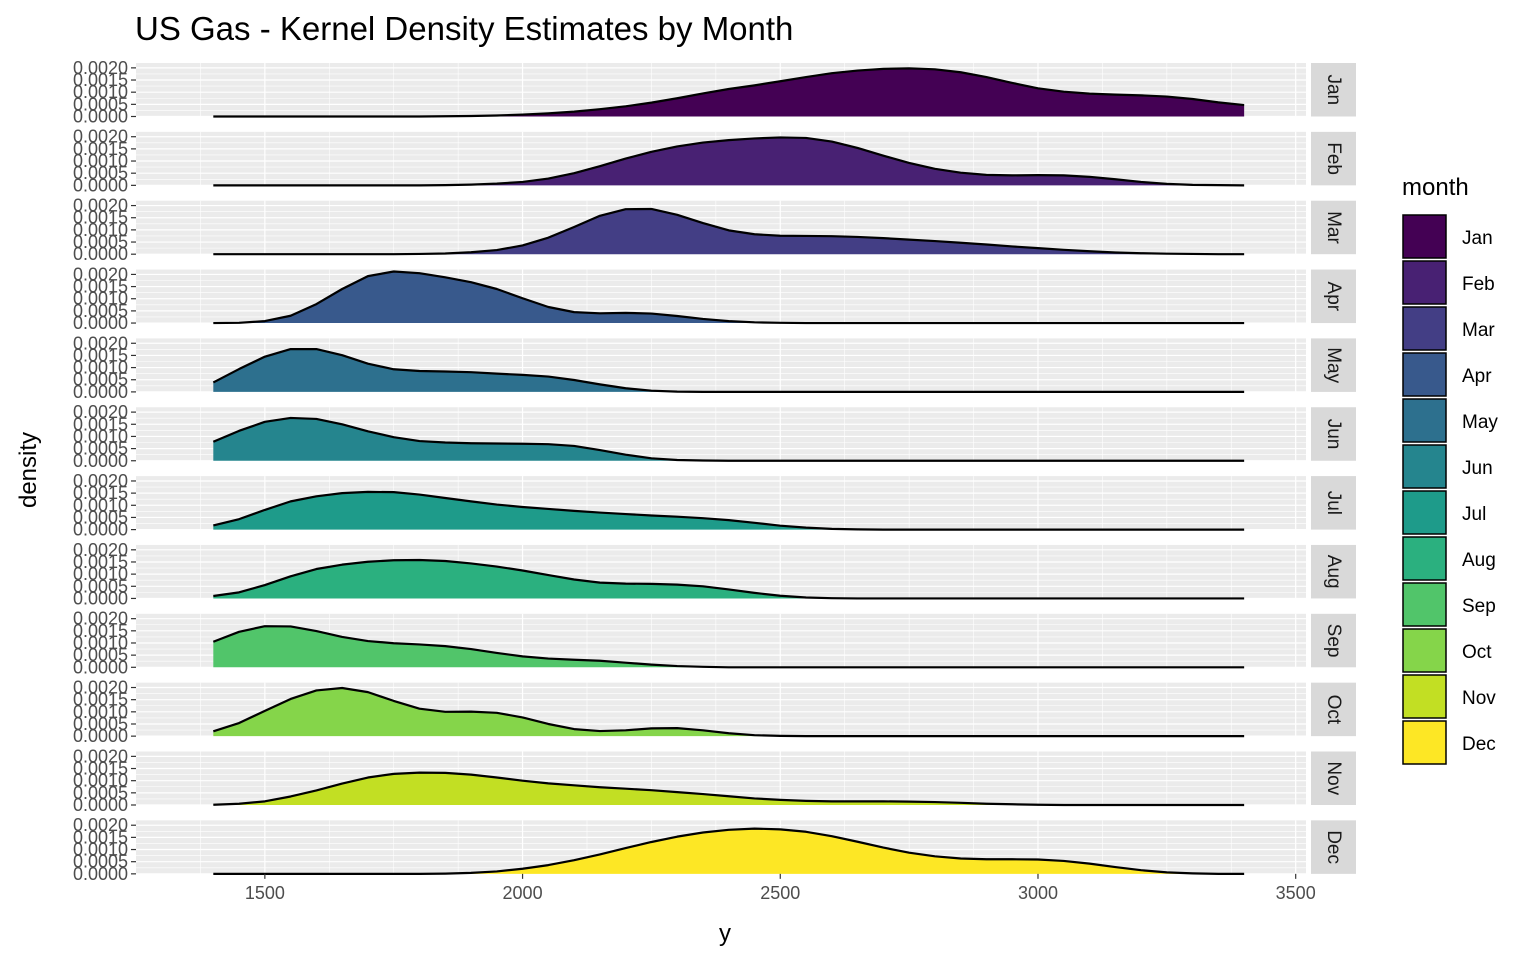 The height and width of the screenshot is (960, 1536). I want to click on density-area-oct, so click(729, 712).